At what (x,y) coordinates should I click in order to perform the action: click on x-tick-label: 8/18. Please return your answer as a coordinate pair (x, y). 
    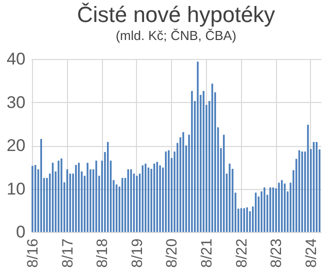
    Looking at the image, I should click on (103, 253).